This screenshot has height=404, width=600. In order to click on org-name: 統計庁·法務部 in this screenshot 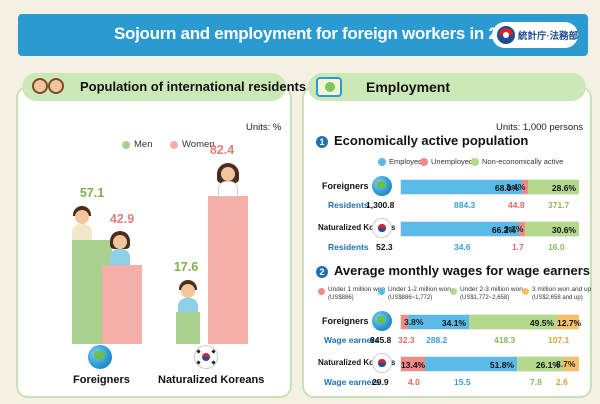, I will do `click(548, 36)`.